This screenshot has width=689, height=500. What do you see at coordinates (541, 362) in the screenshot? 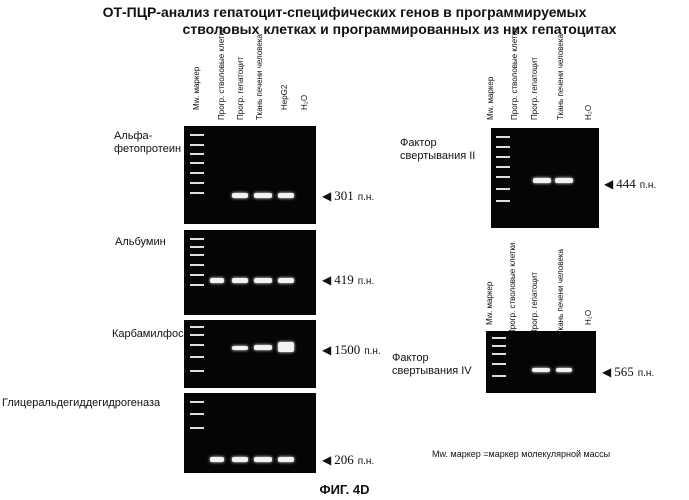
I see `gel-f4` at bounding box center [541, 362].